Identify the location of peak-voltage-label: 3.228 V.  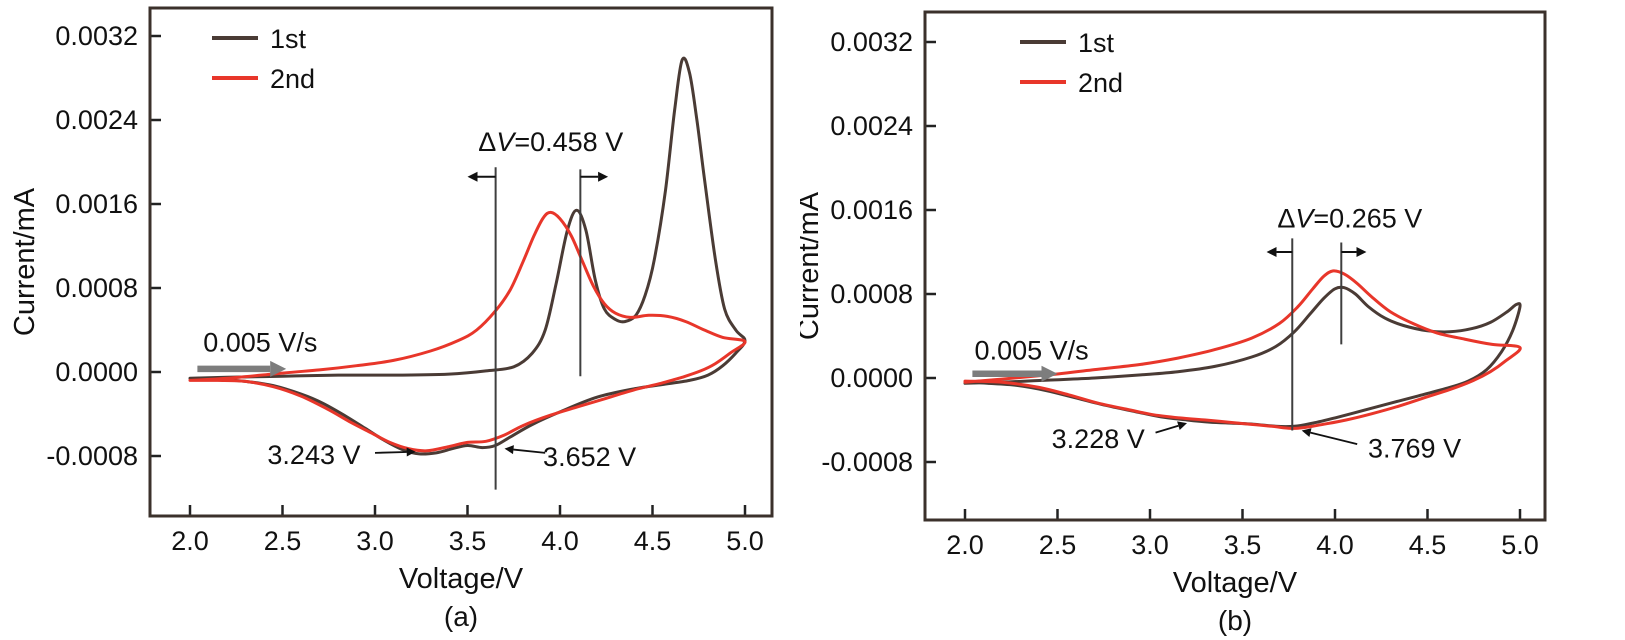
(1098, 439).